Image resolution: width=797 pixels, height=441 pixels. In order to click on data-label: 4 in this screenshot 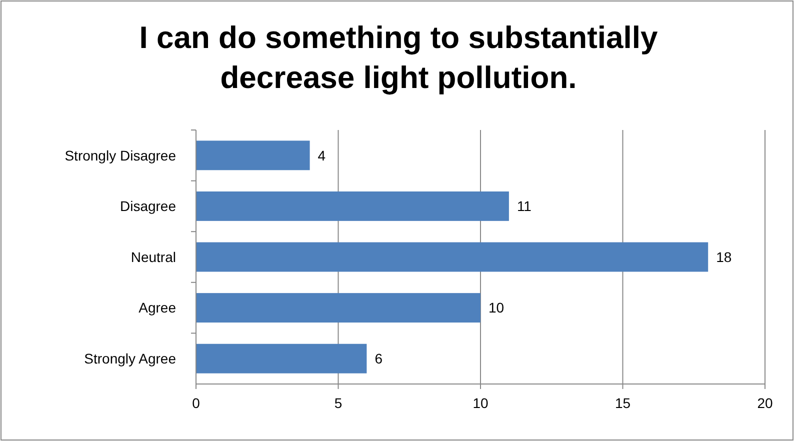, I will do `click(322, 155)`.